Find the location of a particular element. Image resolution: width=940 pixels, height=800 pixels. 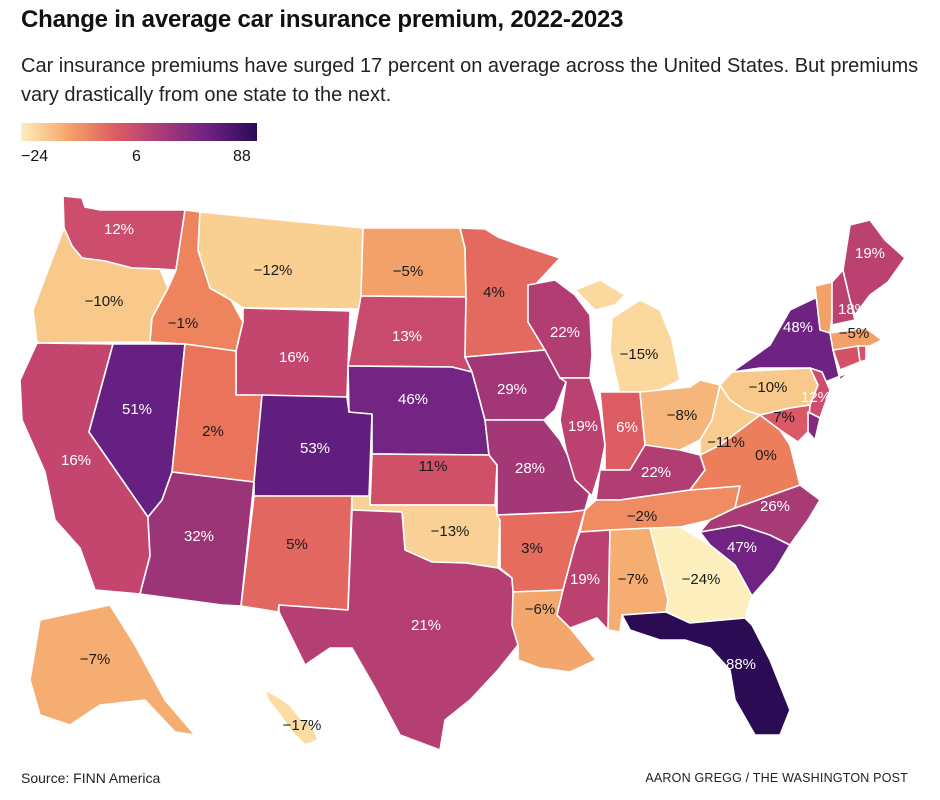

state-ak is located at coordinates (112, 670).